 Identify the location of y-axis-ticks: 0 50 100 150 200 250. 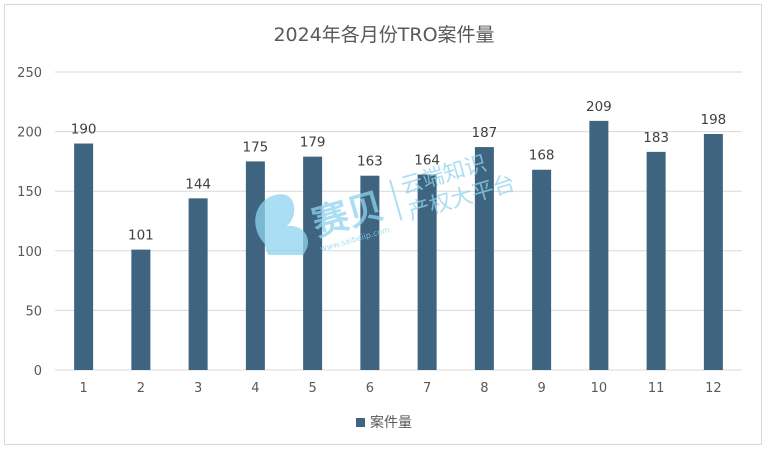
(29, 222).